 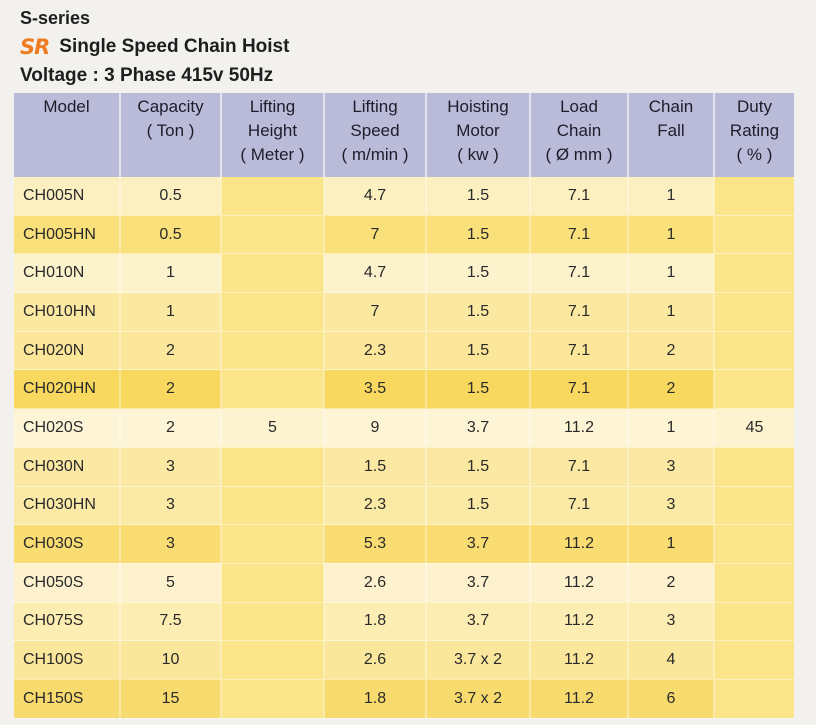 What do you see at coordinates (67, 506) in the screenshot?
I see `cell-model: CH030HN` at bounding box center [67, 506].